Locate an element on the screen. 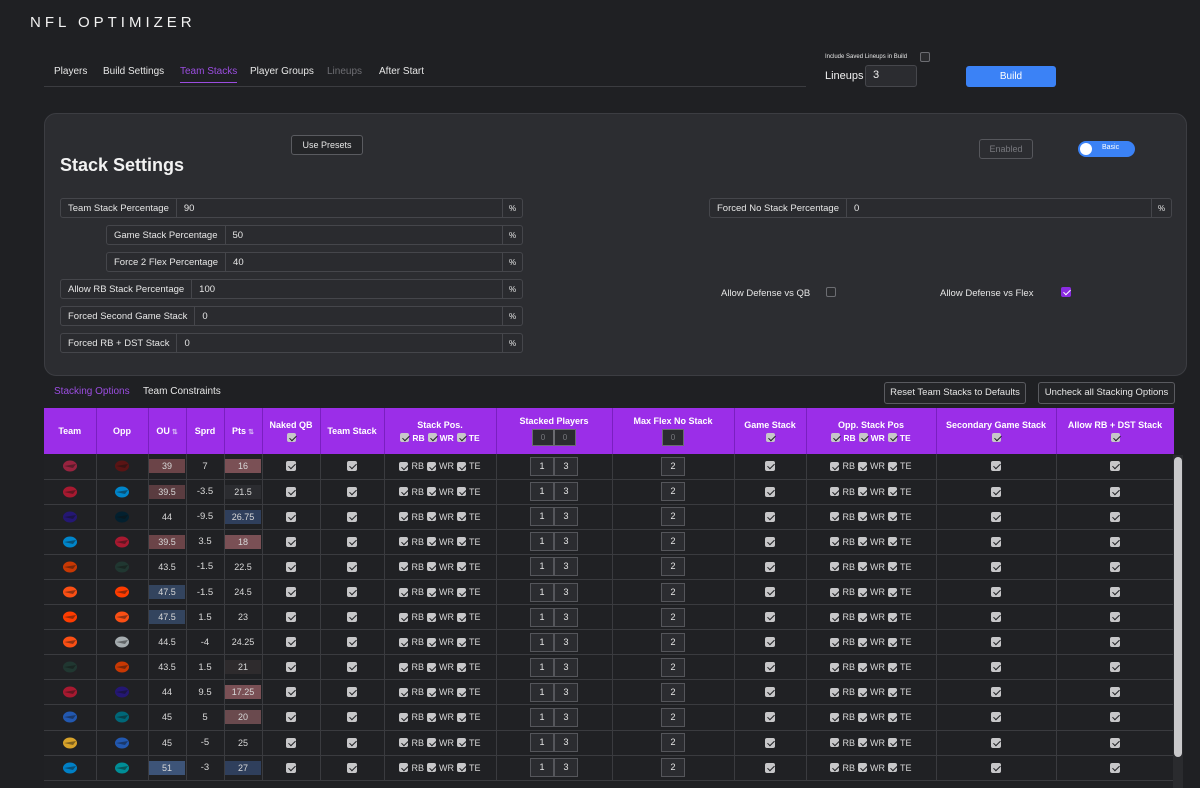 Image resolution: width=1200 pixels, height=788 pixels. lineups-input: 3 is located at coordinates (891, 76).